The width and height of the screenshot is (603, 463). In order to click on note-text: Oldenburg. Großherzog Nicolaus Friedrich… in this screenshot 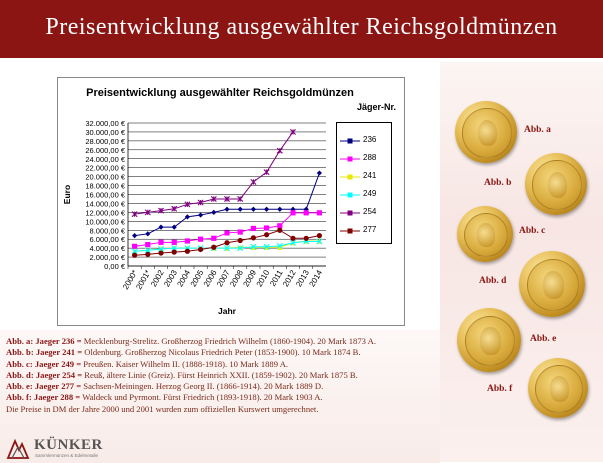, I will do `click(221, 352)`.